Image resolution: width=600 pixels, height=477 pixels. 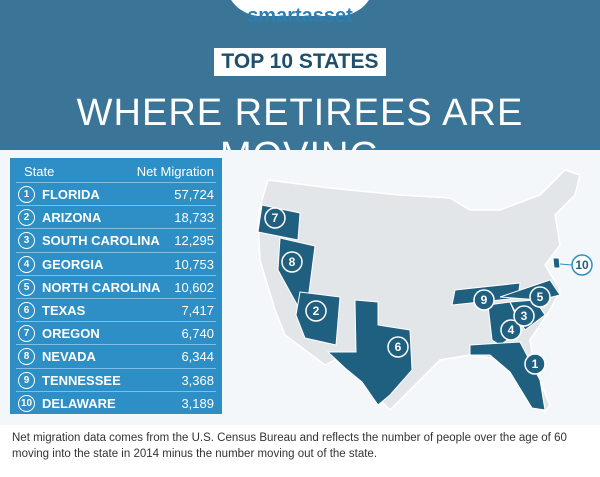 I want to click on marker-label: 8, so click(x=292, y=262).